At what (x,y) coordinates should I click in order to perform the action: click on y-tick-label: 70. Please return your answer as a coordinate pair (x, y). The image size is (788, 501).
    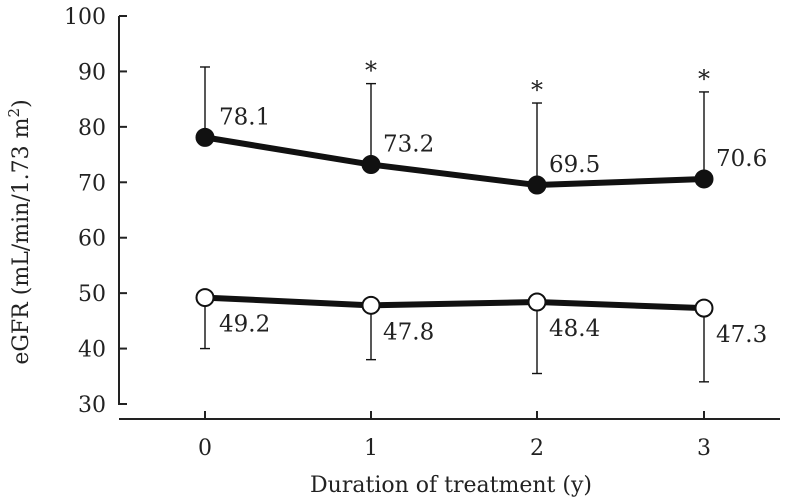
    Looking at the image, I should click on (92, 183).